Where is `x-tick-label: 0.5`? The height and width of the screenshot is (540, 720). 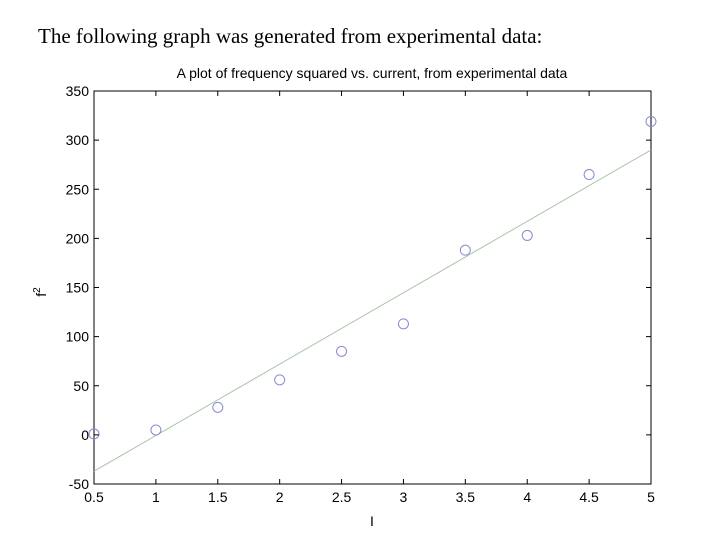
x-tick-label: 0.5 is located at coordinates (94, 497).